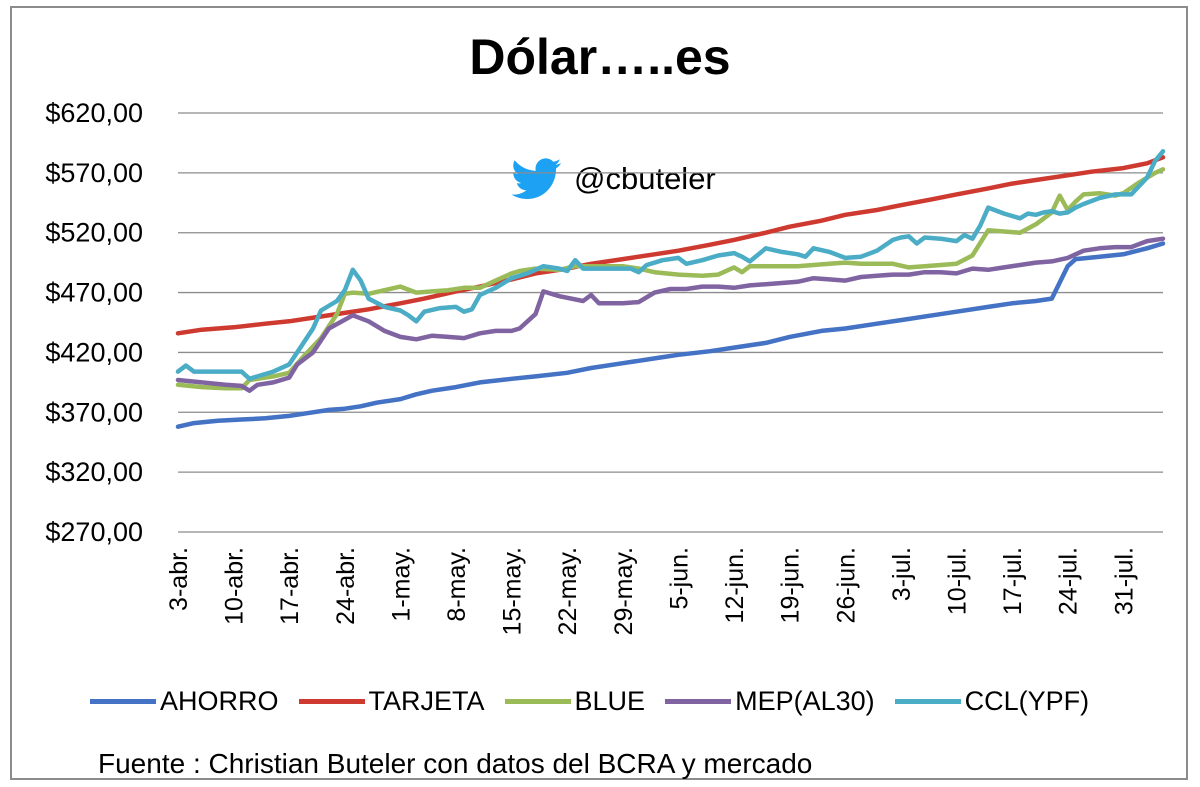 The width and height of the screenshot is (1200, 787). What do you see at coordinates (645, 178) in the screenshot?
I see `watermark-handle: @cbuteler` at bounding box center [645, 178].